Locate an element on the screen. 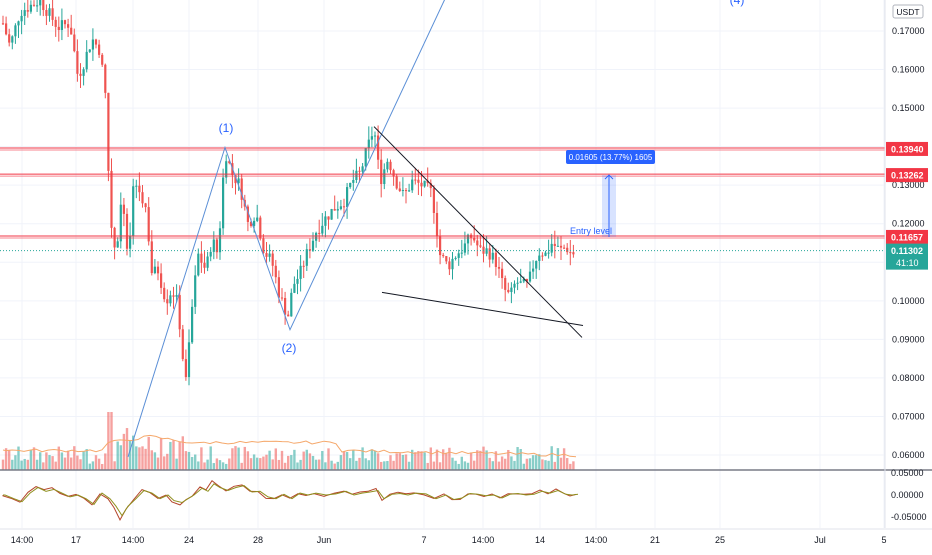 The height and width of the screenshot is (555, 932). indicator-pane is located at coordinates (466, 495).